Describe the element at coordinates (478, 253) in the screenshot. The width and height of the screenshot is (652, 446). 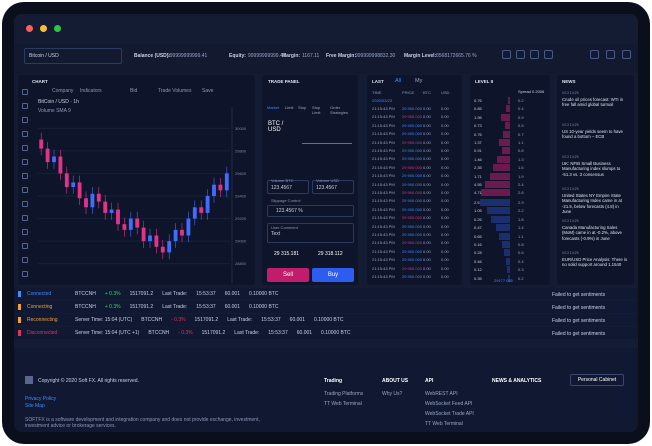
I see `level-price: 0.28` at that location.